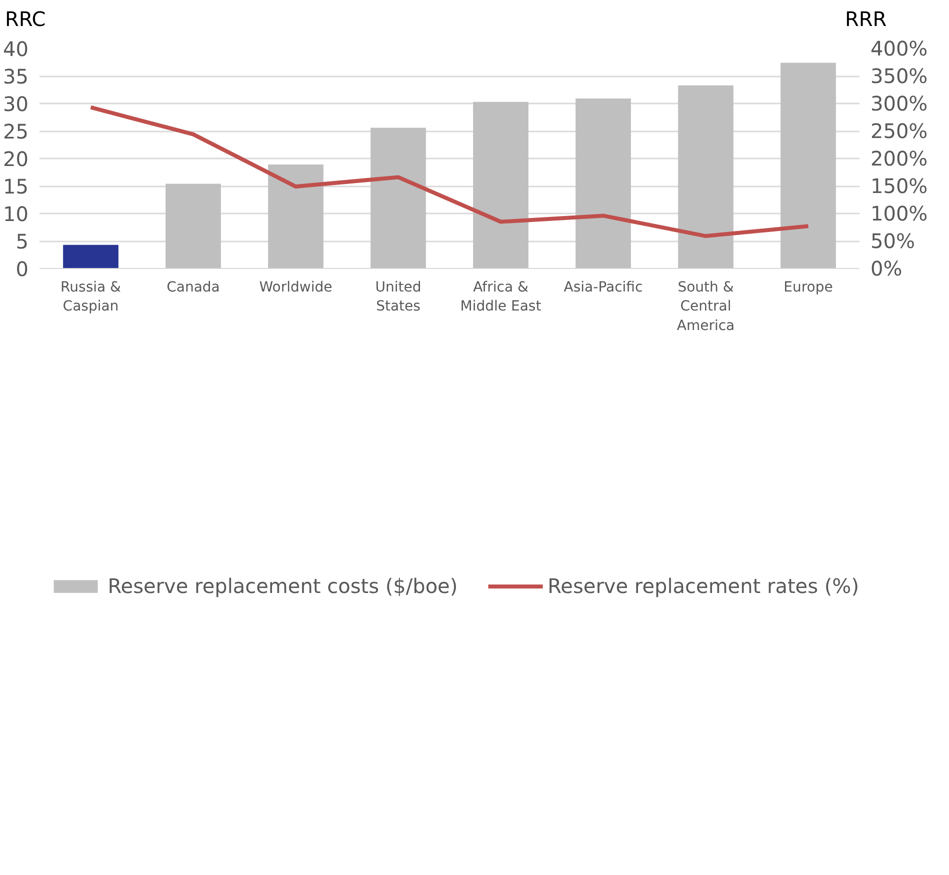 The image size is (949, 875). Describe the element at coordinates (899, 48) in the screenshot. I see `y2-tick-label: 400%` at that location.